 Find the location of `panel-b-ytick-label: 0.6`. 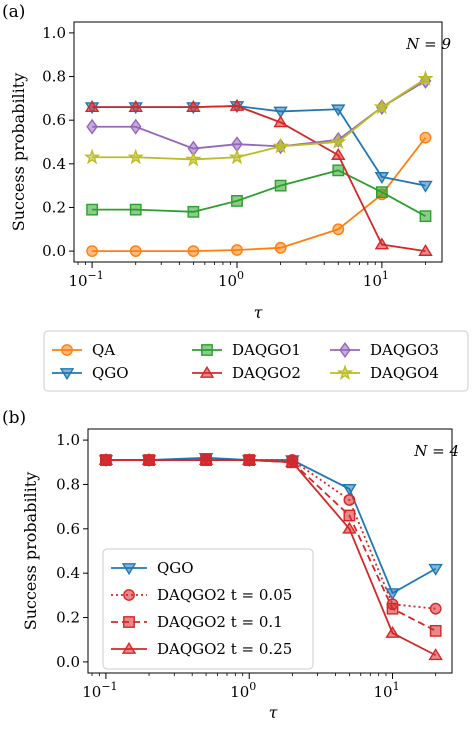

panel-b-ytick-label: 0.6 is located at coordinates (68, 529).